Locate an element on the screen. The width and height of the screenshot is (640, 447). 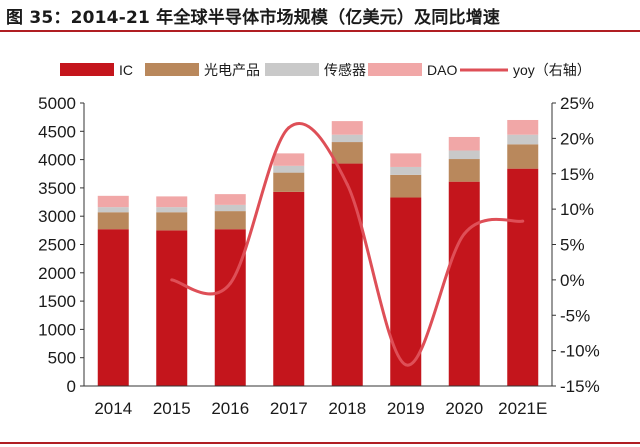
y-right-axis: -15% -10% -5% 0% 5% 10% 15% 20% 25% is located at coordinates (575, 245).